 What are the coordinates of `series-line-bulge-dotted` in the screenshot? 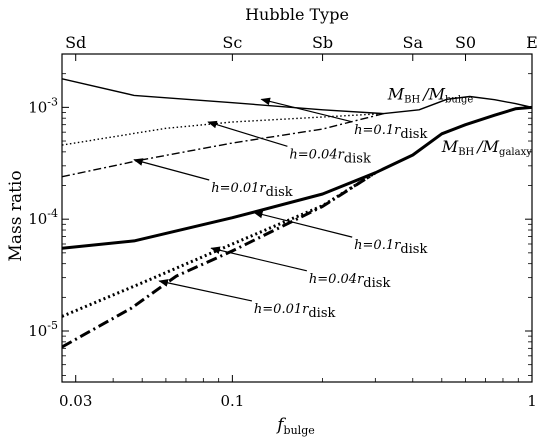 It's located at (223, 129).